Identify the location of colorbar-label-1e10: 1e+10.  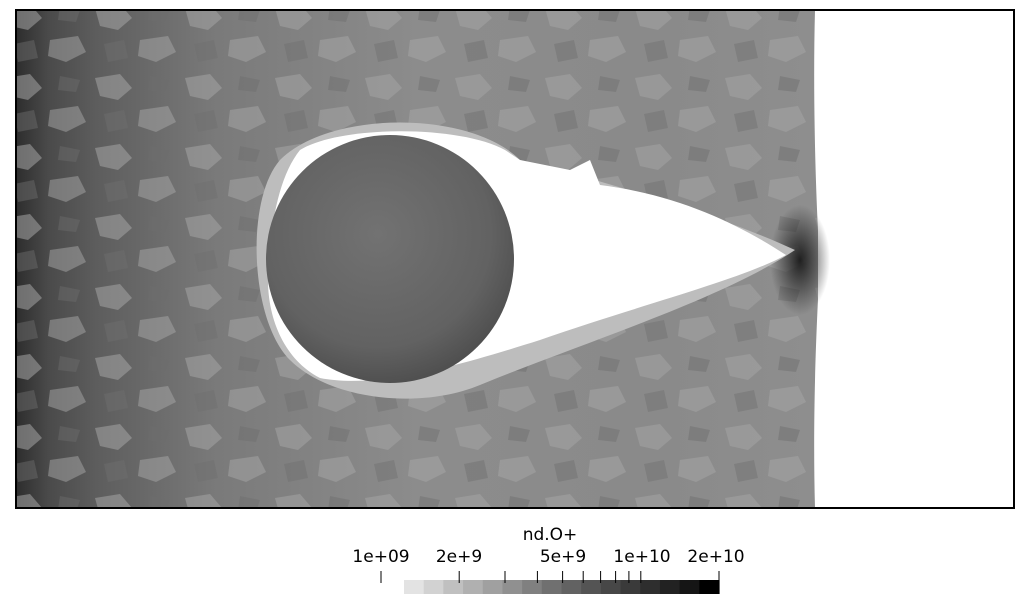
(641, 557).